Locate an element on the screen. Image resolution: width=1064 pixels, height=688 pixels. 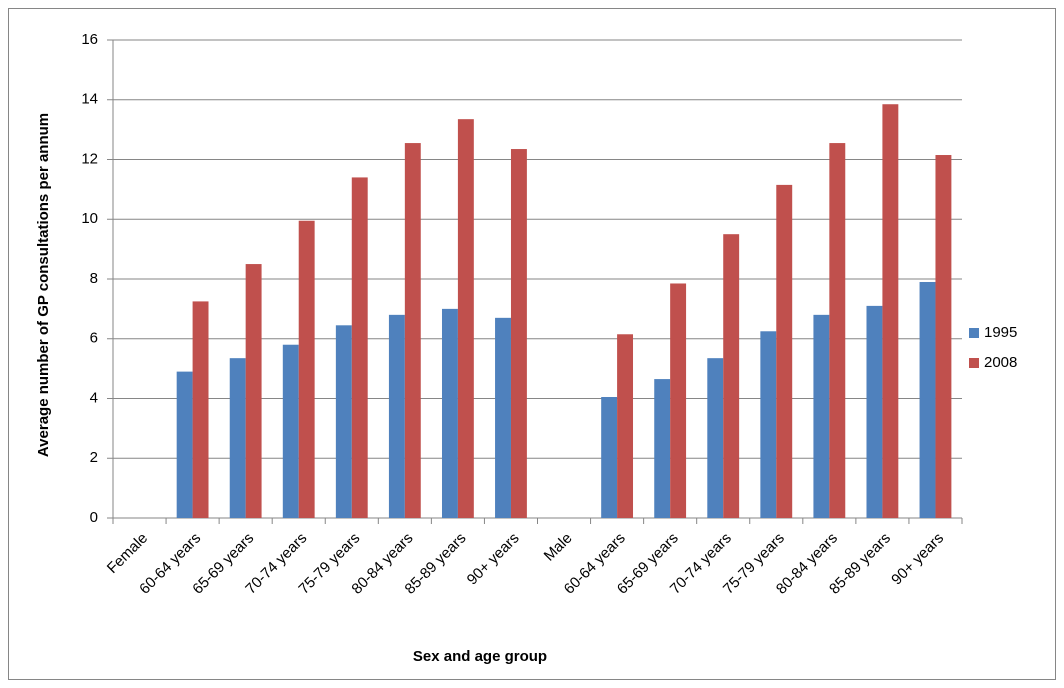
y-tick-label: 14 is located at coordinates (89, 99).